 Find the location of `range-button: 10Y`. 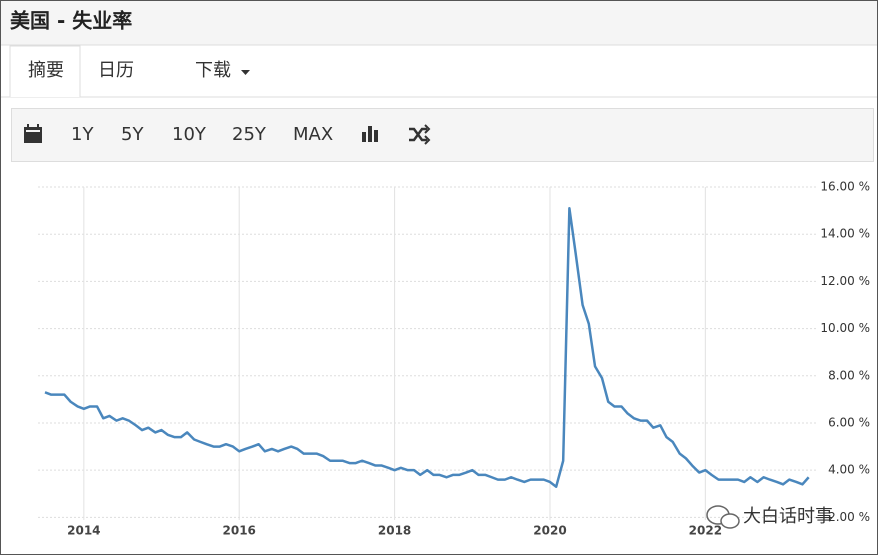

range-button: 10Y is located at coordinates (189, 134).